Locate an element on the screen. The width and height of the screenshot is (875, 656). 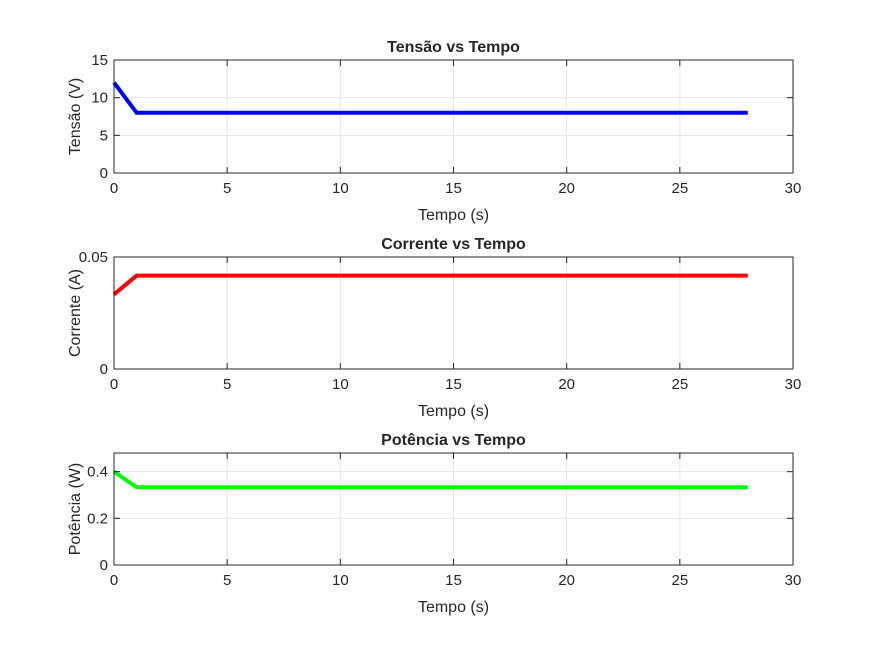
y-tick-label: 10 is located at coordinates (99, 98).